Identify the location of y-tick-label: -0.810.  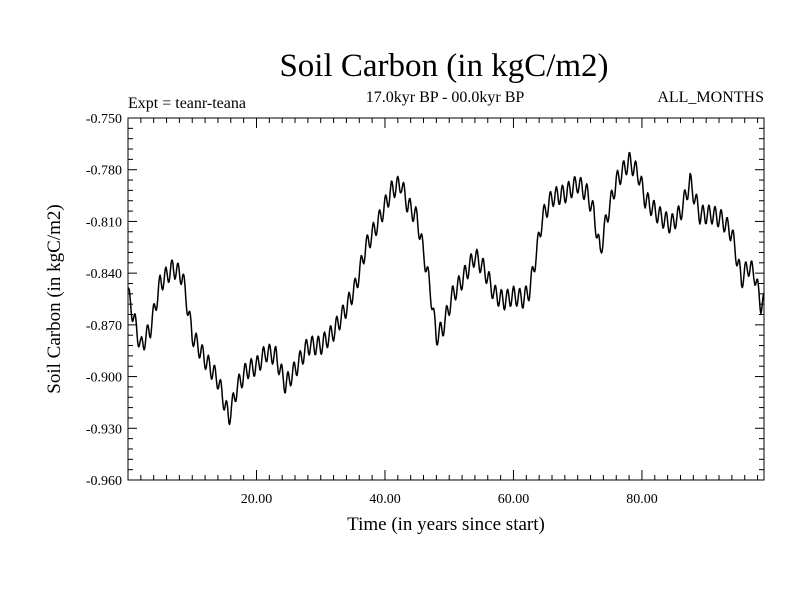
(104, 222).